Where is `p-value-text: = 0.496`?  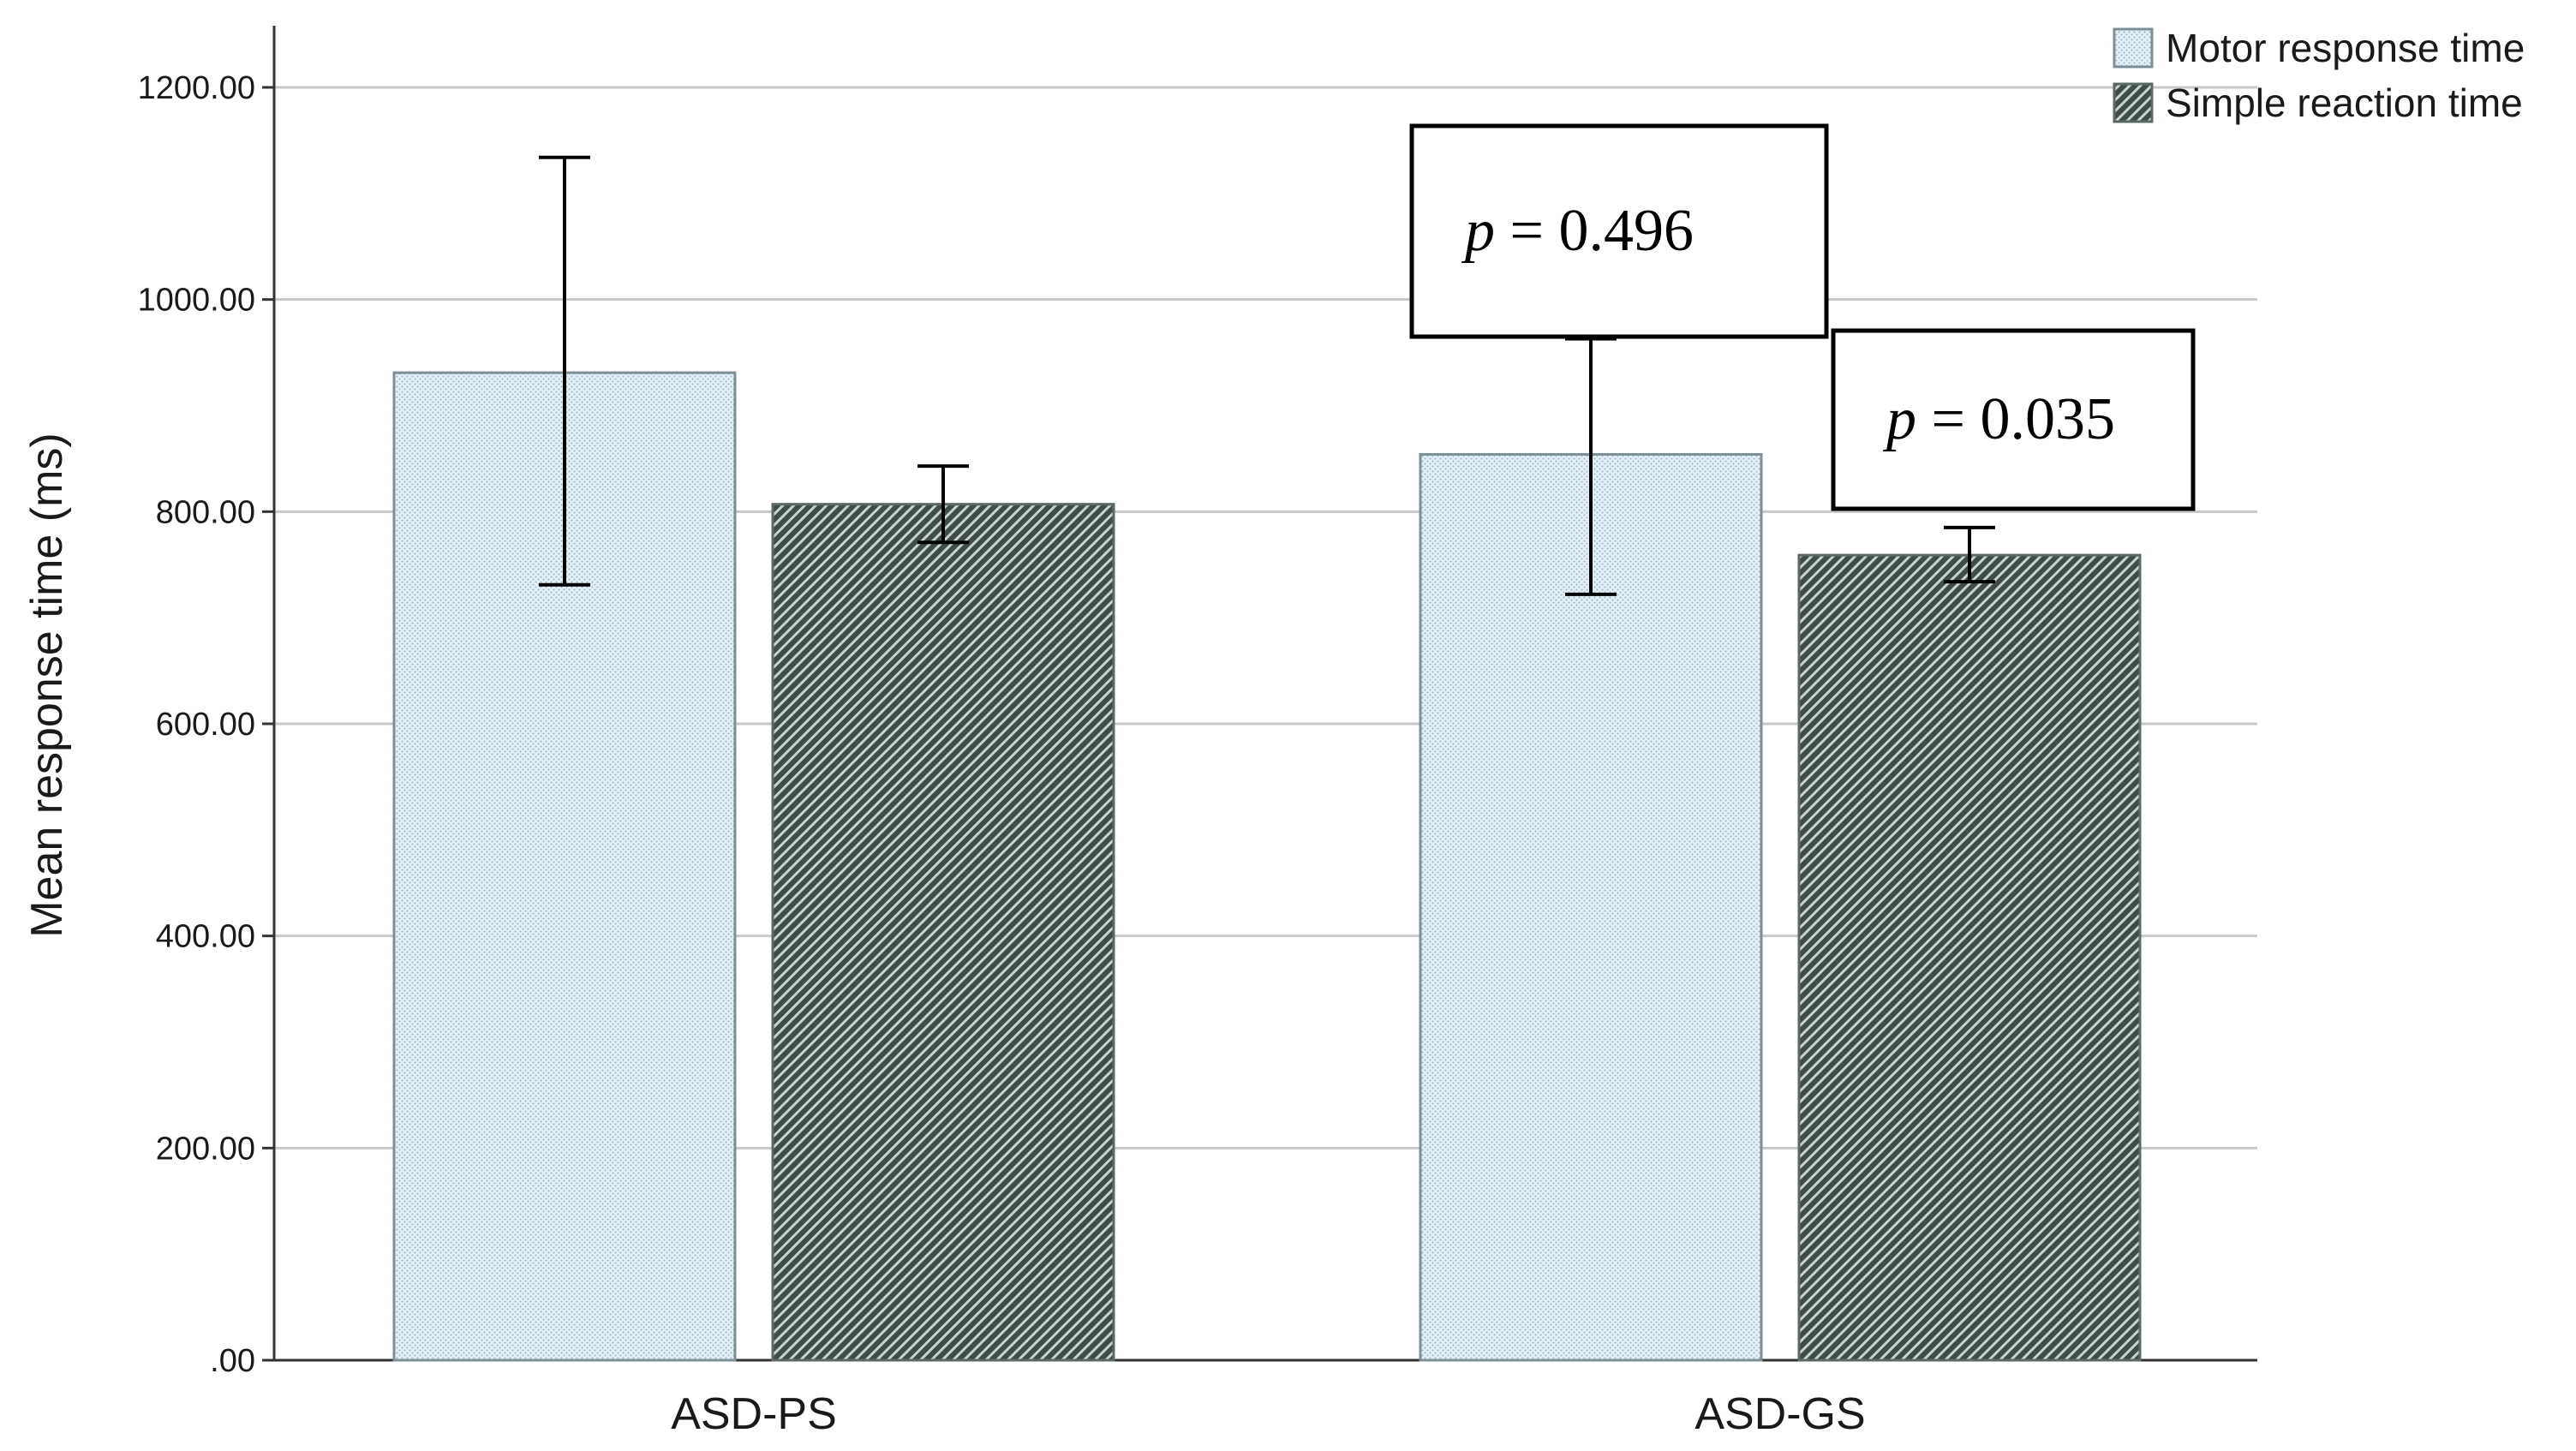
p-value-text: = 0.496 is located at coordinates (1595, 231).